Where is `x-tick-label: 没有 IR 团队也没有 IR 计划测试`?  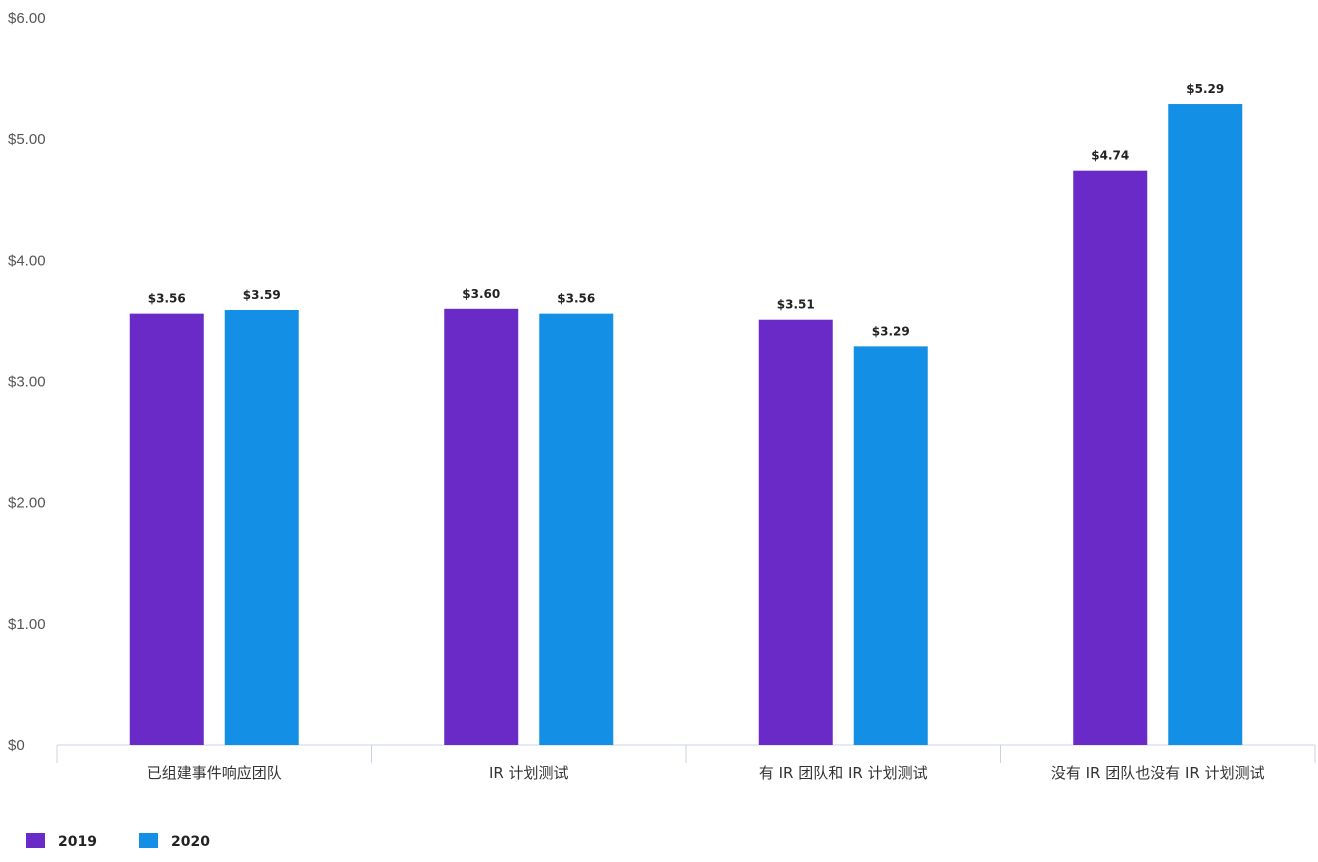
x-tick-label: 没有 IR 团队也没有 IR 计划测试 is located at coordinates (1158, 773).